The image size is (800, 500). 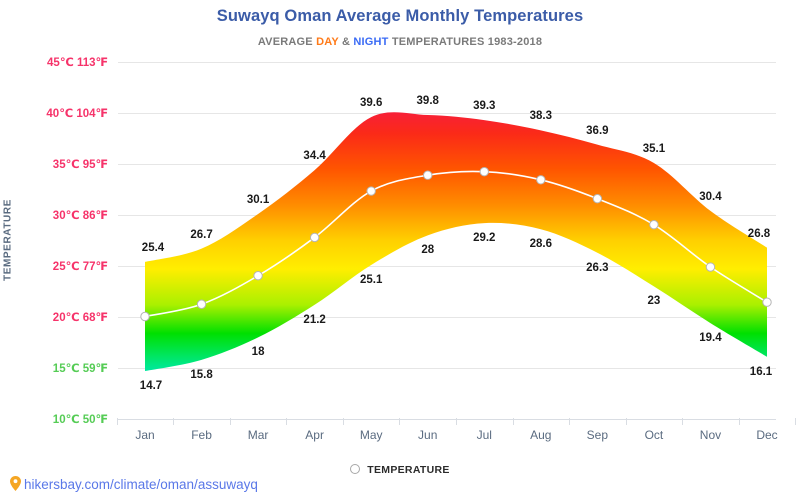 I want to click on y-tick-label: 20℃ 68℉, so click(x=80, y=318).